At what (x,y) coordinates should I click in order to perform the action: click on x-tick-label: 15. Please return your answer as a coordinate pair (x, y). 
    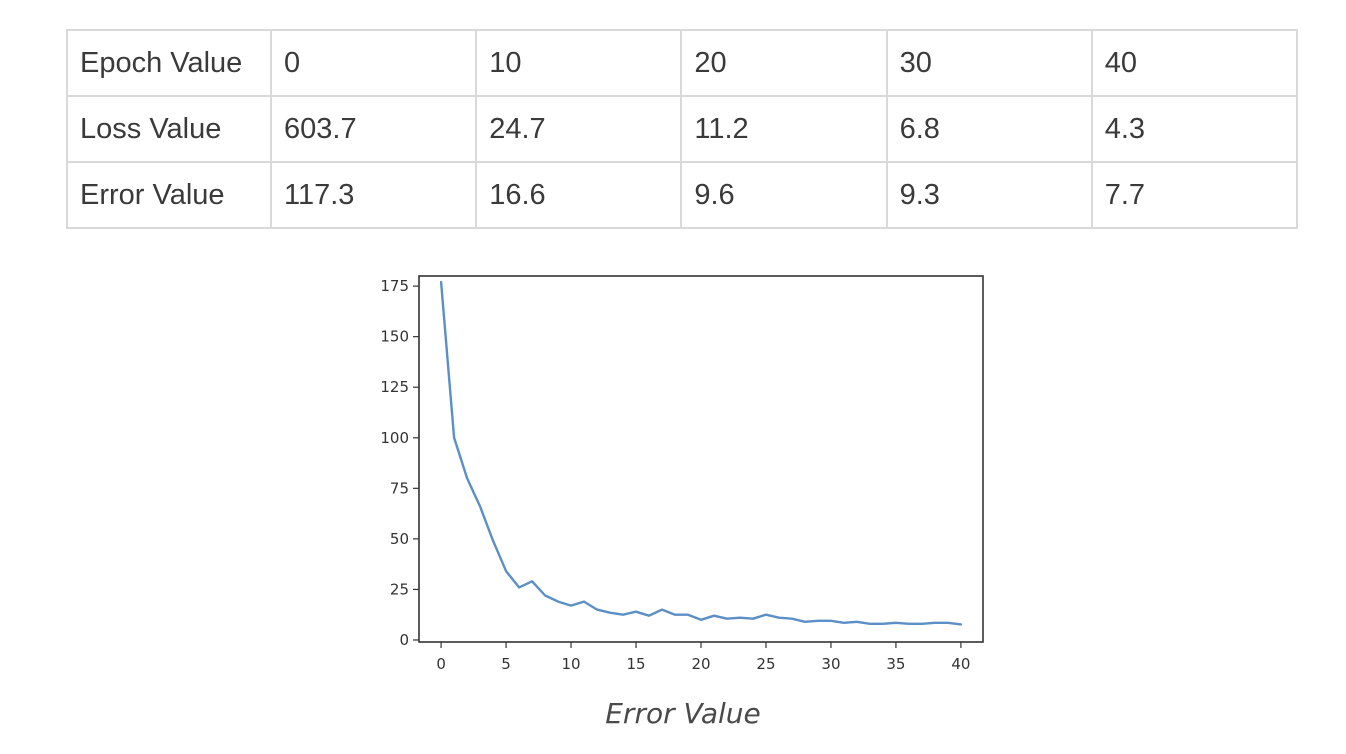
    Looking at the image, I should click on (635, 664).